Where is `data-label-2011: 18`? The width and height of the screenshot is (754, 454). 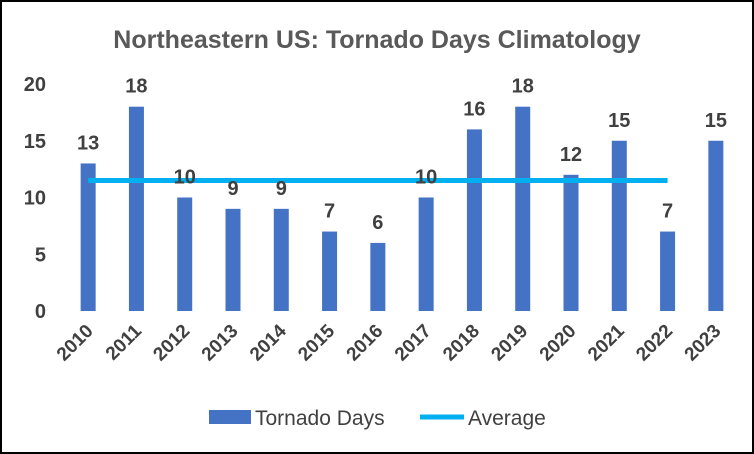
data-label-2011: 18 is located at coordinates (136, 87).